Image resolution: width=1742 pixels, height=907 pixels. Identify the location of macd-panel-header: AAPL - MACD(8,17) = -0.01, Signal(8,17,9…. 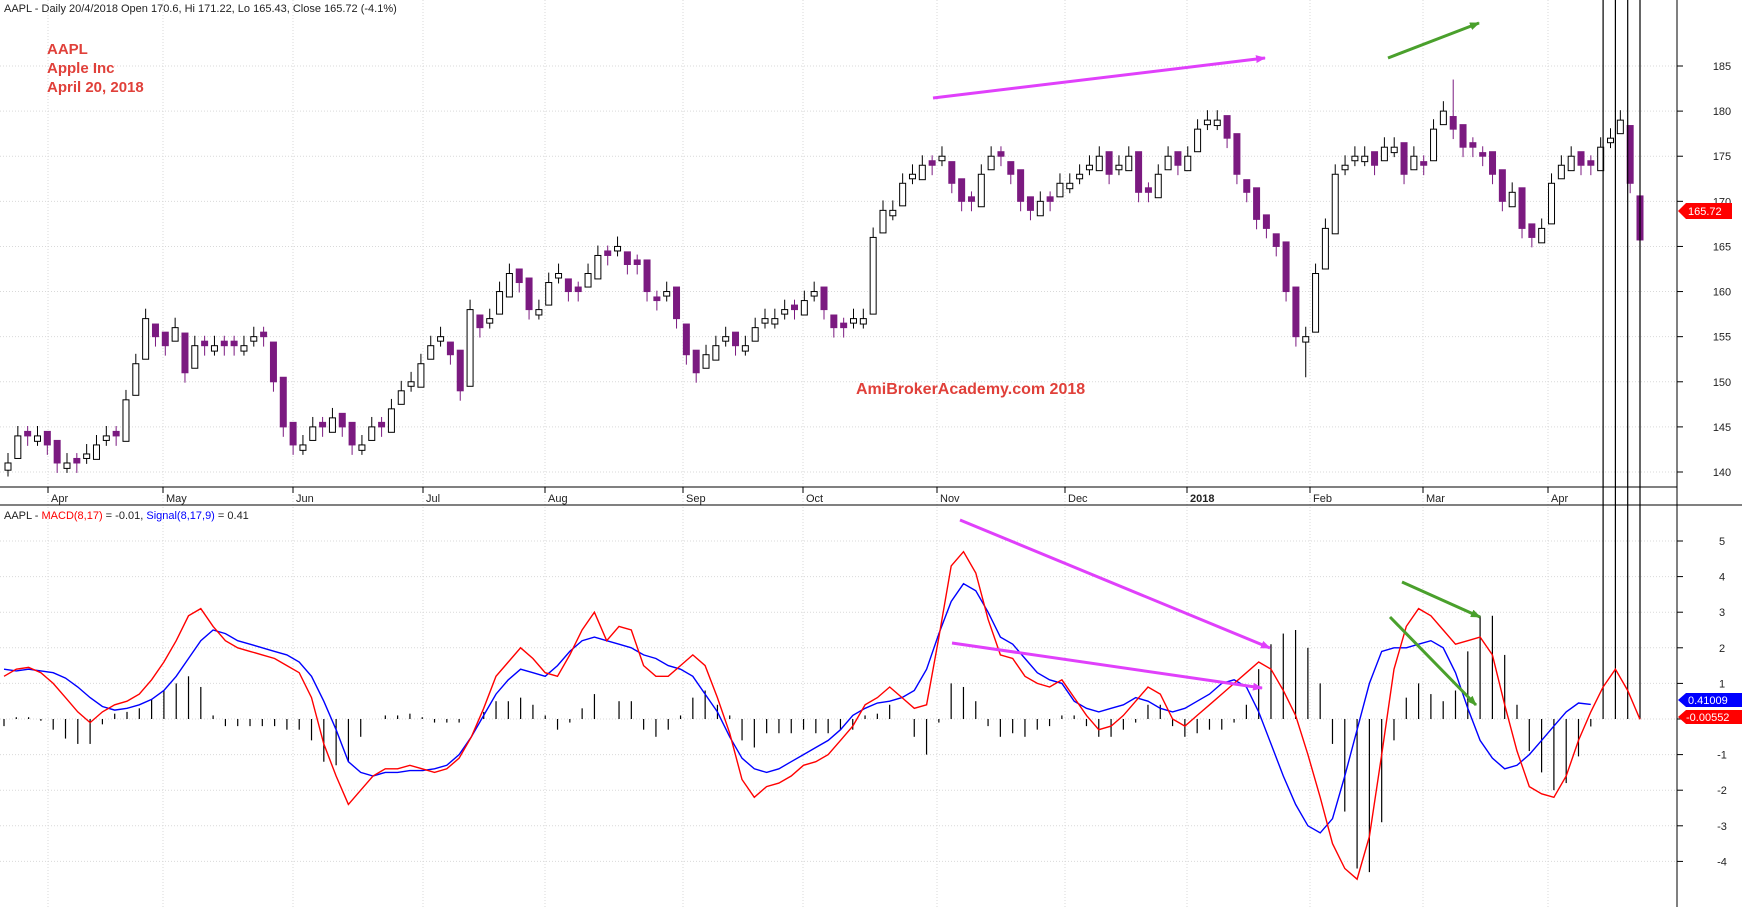
(126, 516).